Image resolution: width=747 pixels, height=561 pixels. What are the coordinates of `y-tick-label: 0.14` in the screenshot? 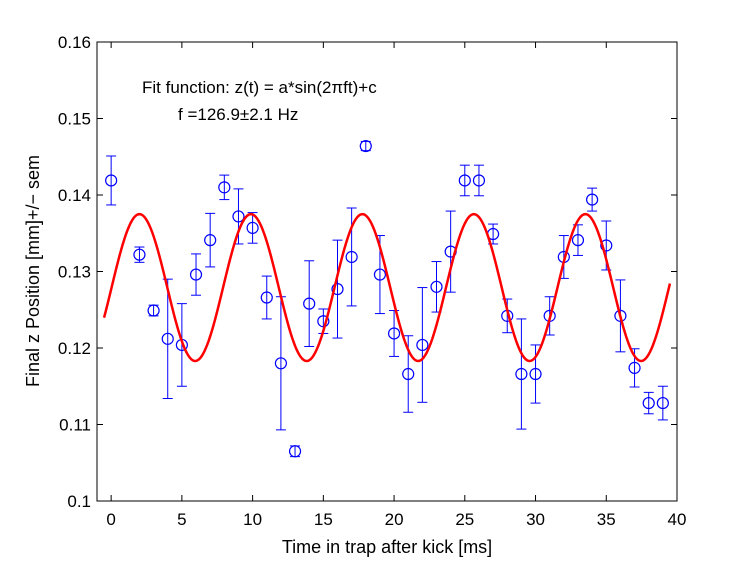 It's located at (74, 195).